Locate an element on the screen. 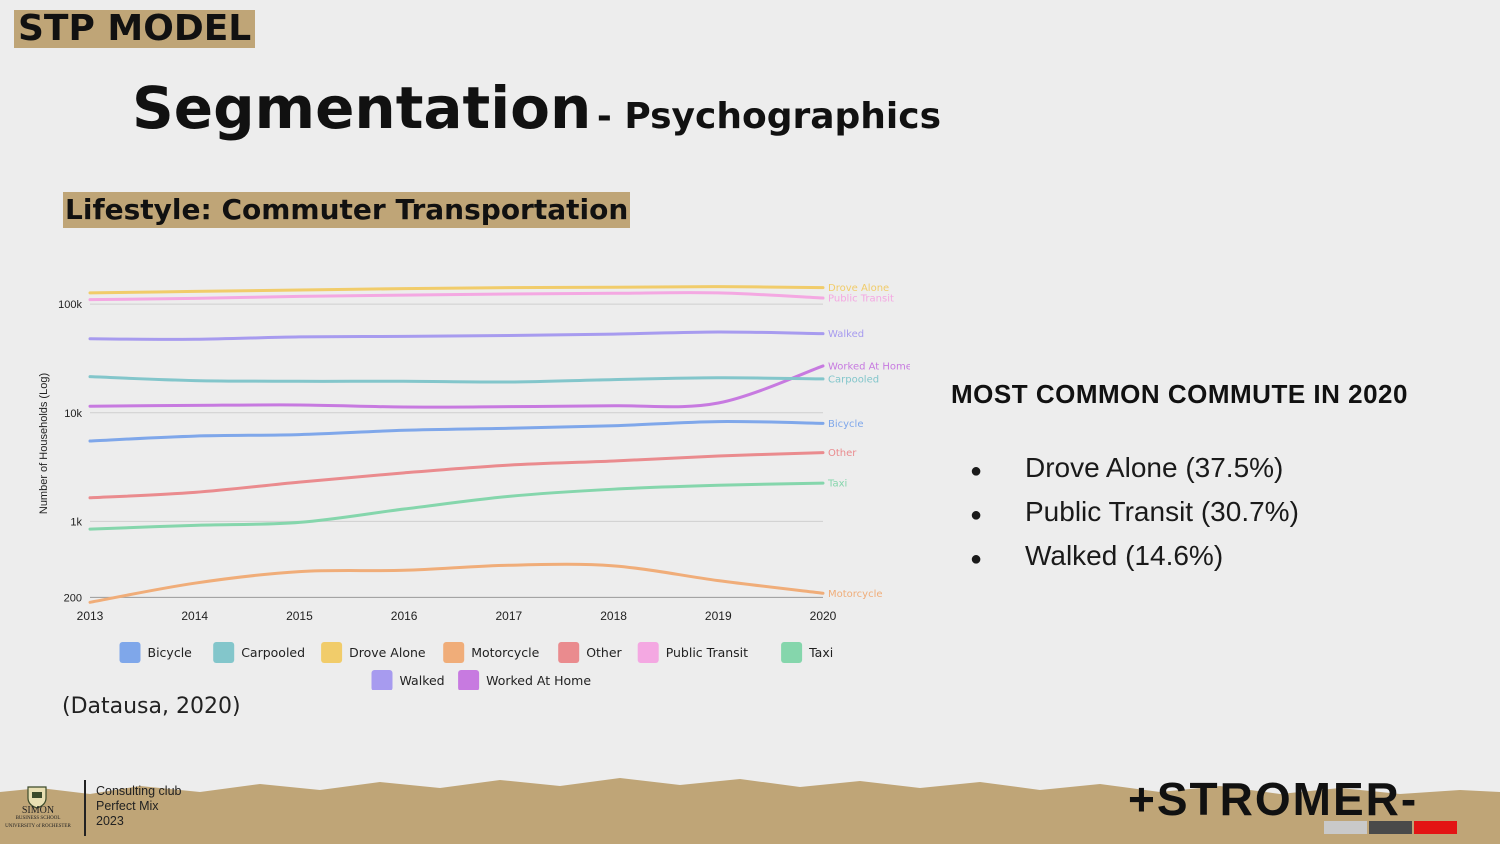  list-item: ● Drove Alone (37.5%) is located at coordinates (1134, 470).